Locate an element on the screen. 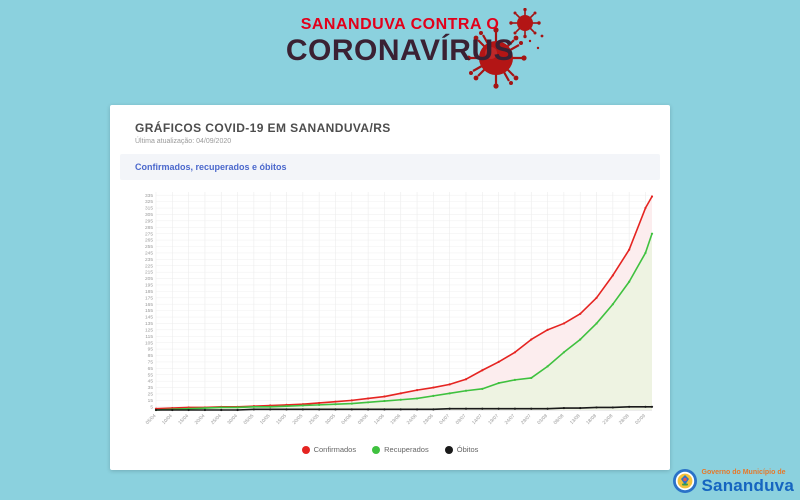 The image size is (800, 500). svg-text: 04/07 is located at coordinates (444, 419).